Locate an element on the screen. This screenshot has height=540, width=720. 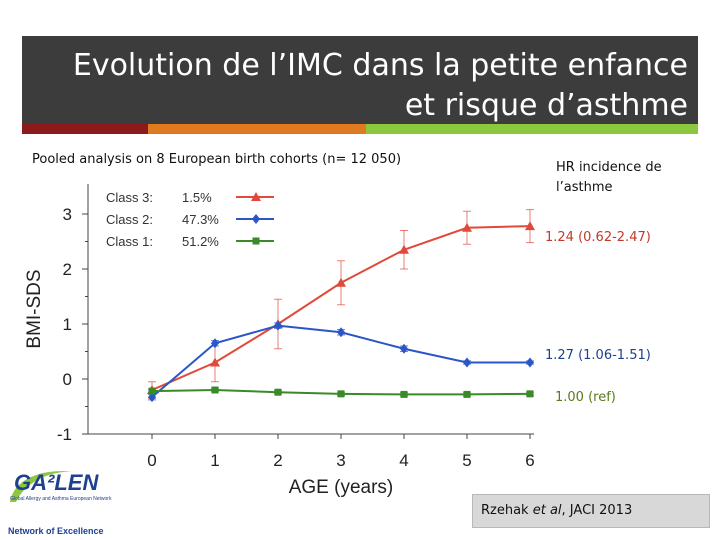
logo-name: GA²LEN is located at coordinates (56, 482).